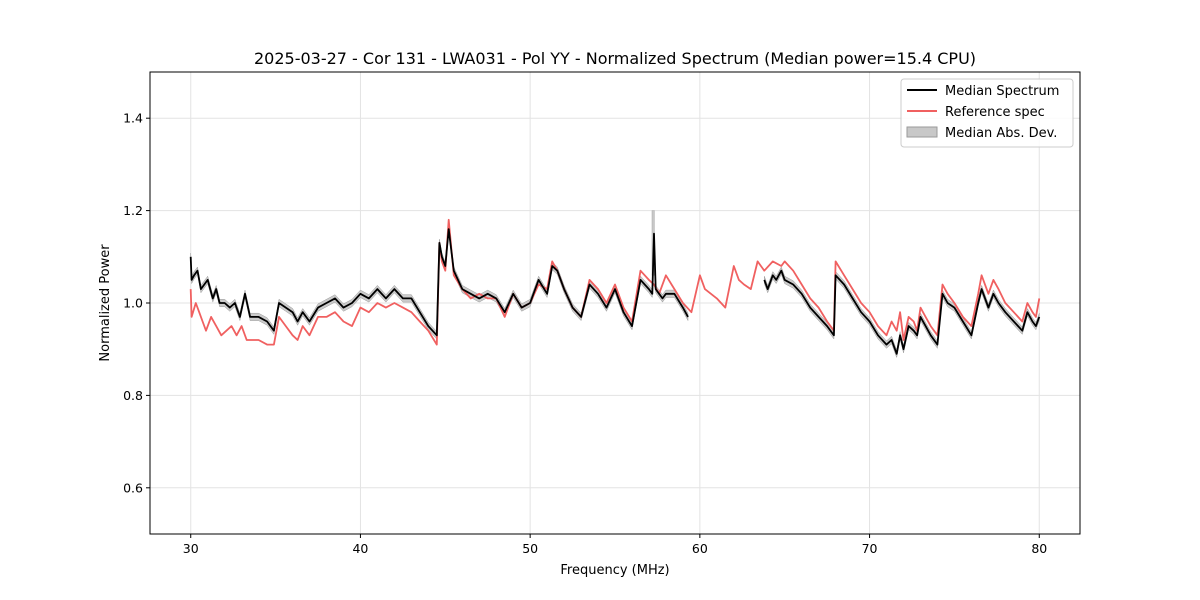  Describe the element at coordinates (995, 112) in the screenshot. I see `legend-reference-label: Reference spec` at that location.